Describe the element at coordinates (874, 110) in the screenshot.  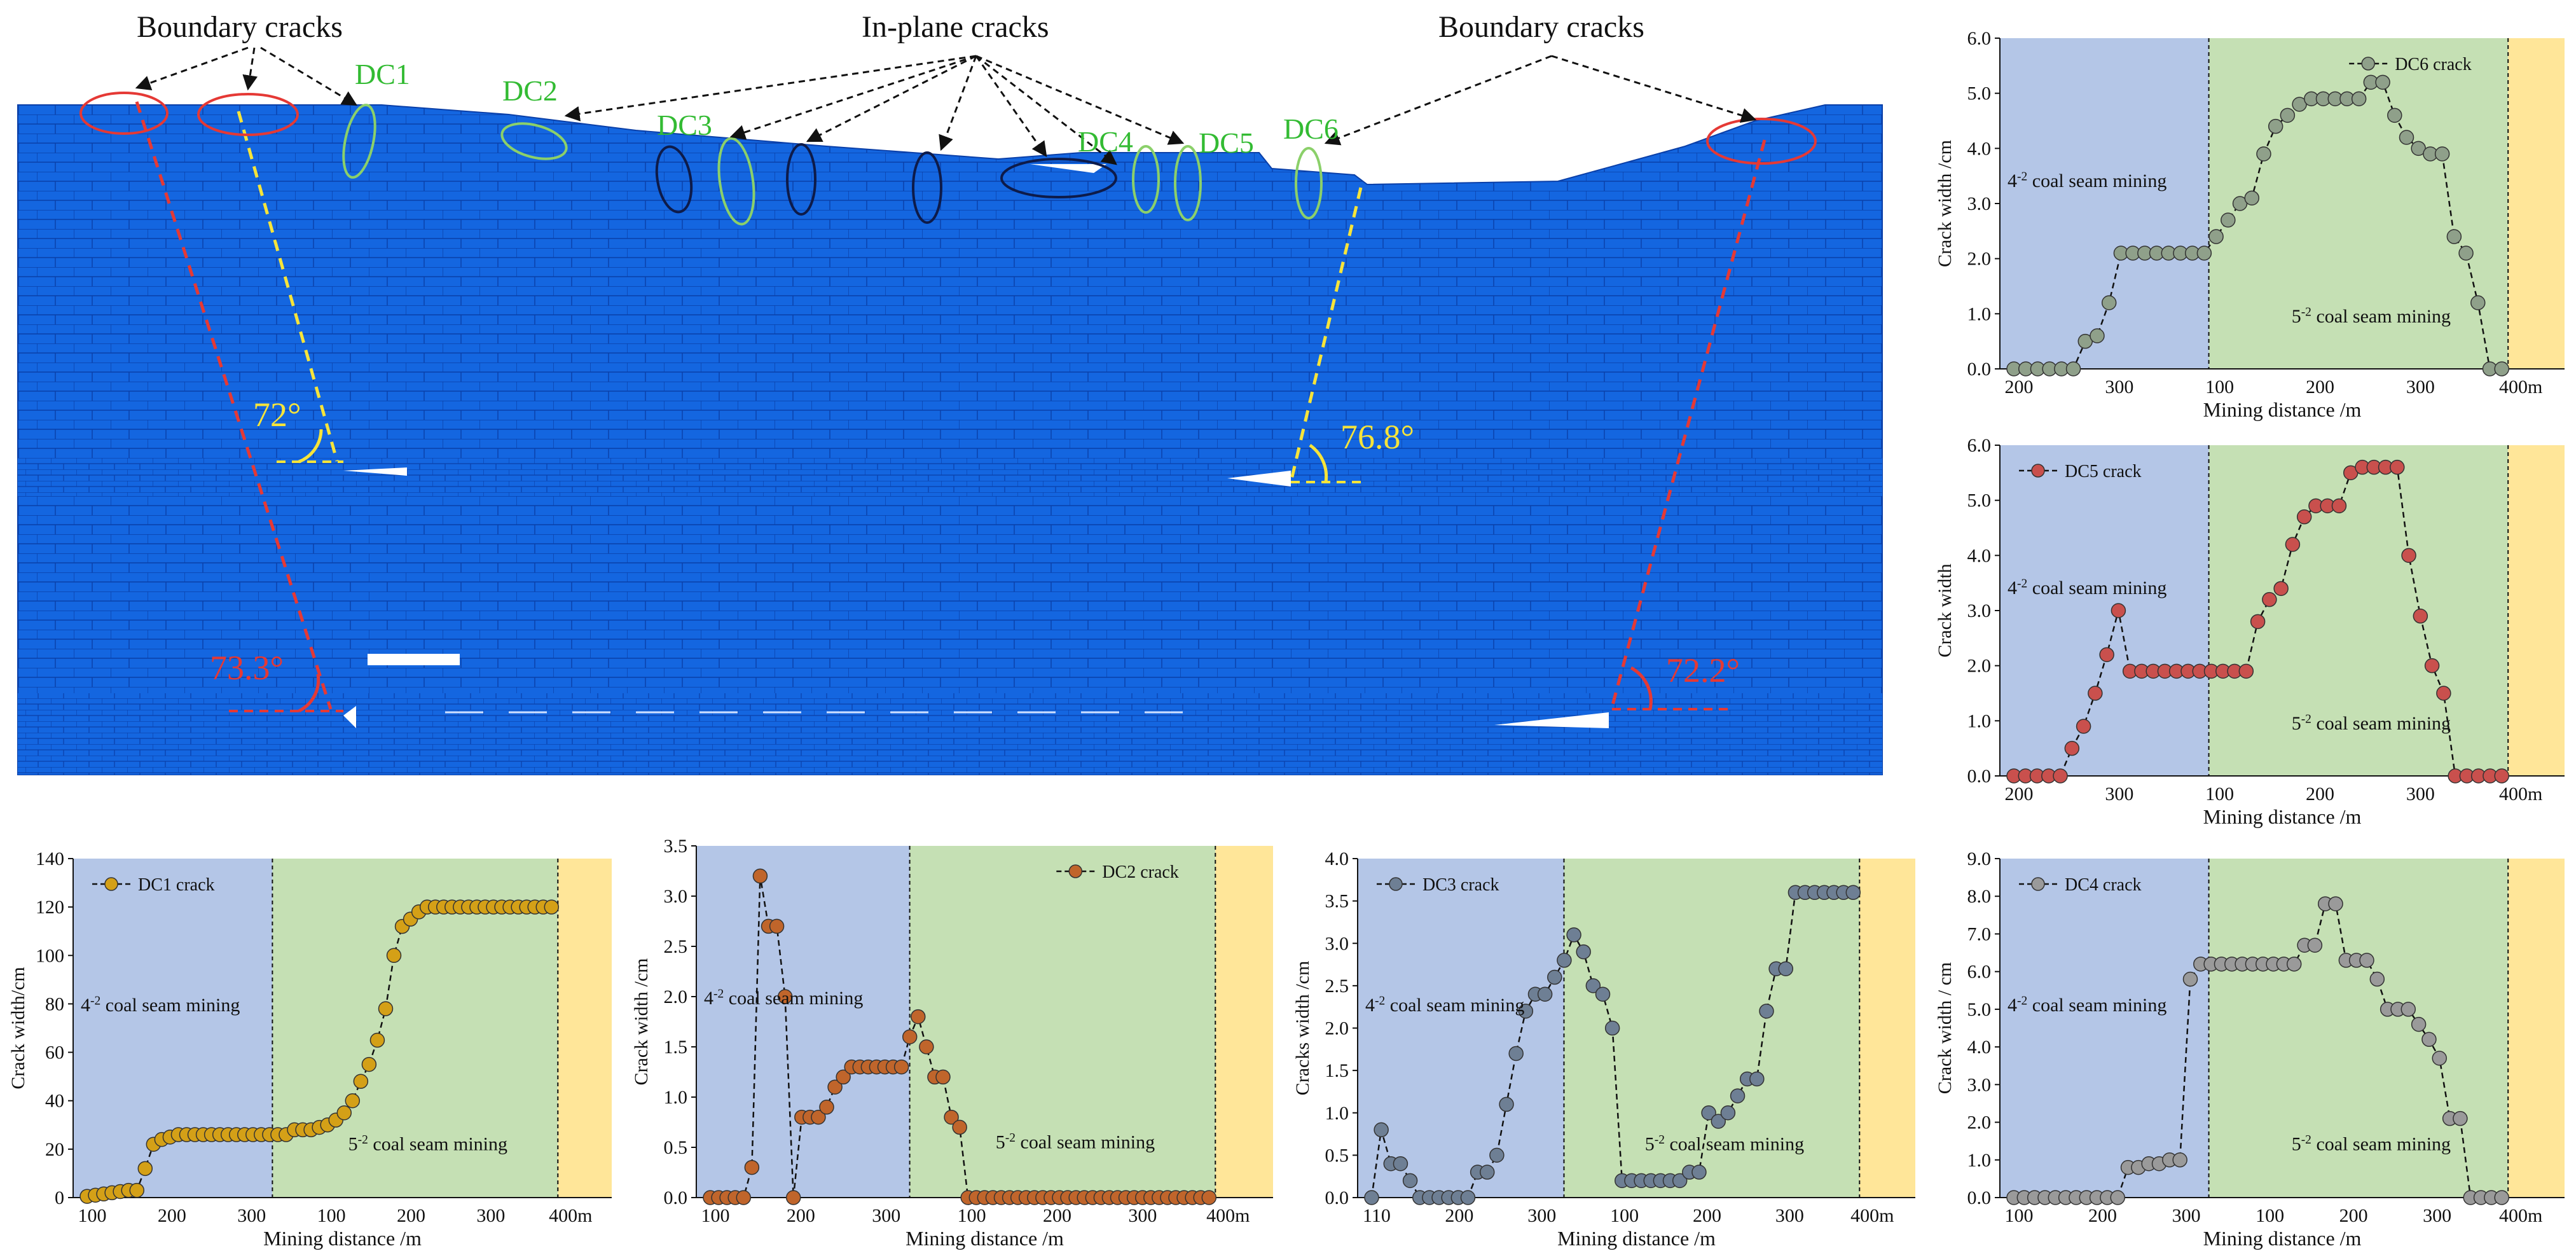
I see `inplane-arrows` at that location.